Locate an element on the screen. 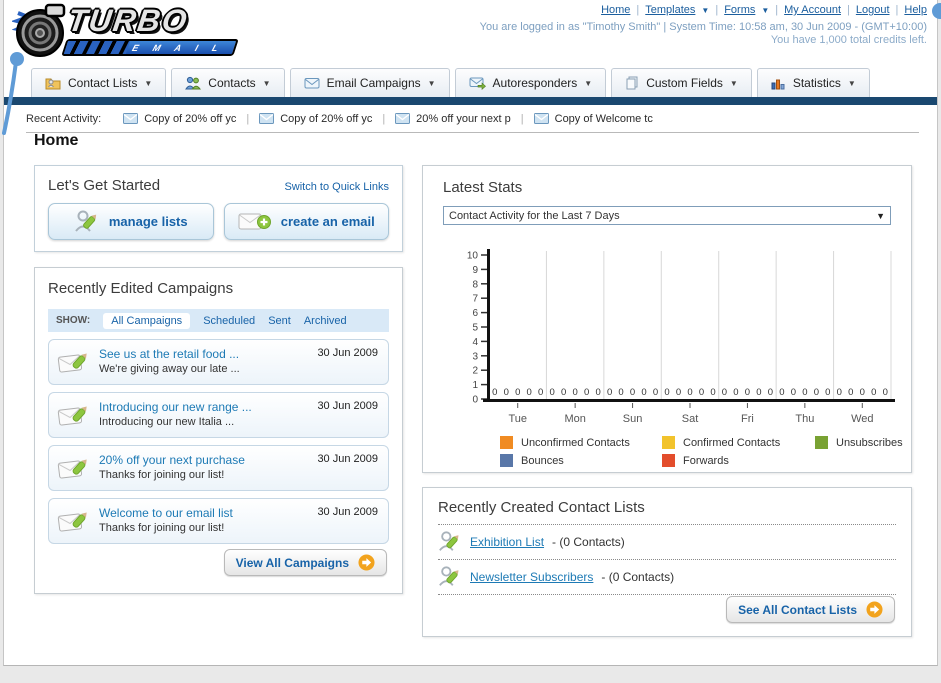 The height and width of the screenshot is (683, 941). arrow-right-circle-icon is located at coordinates (874, 609).